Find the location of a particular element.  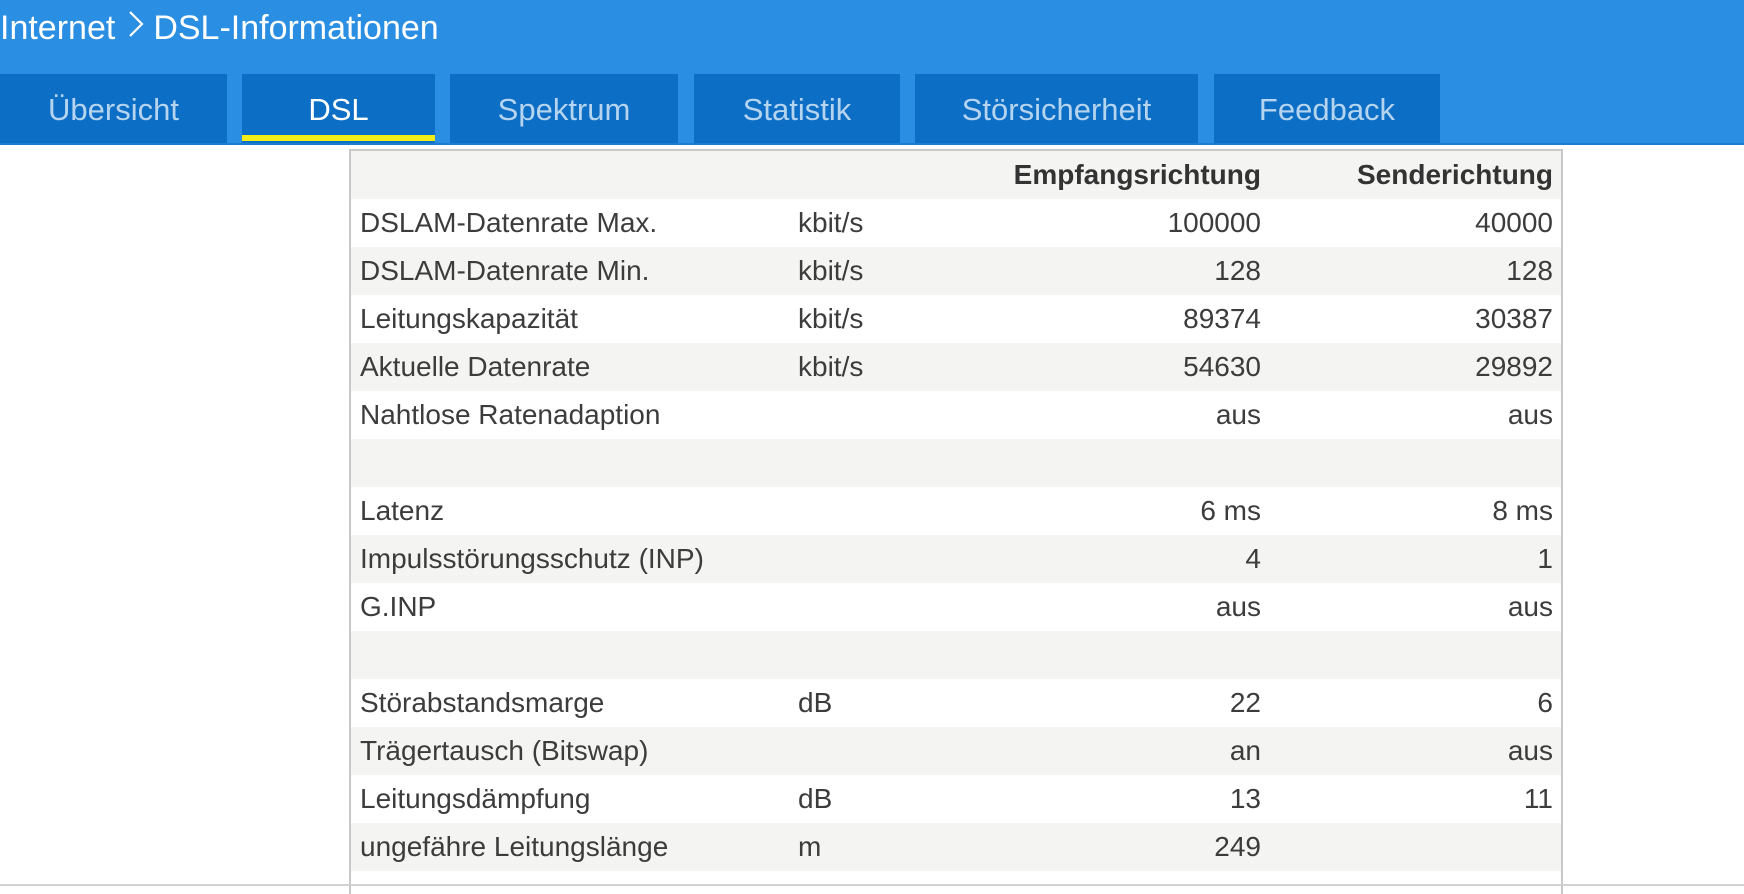

tab-label: Spektrum is located at coordinates (564, 109).